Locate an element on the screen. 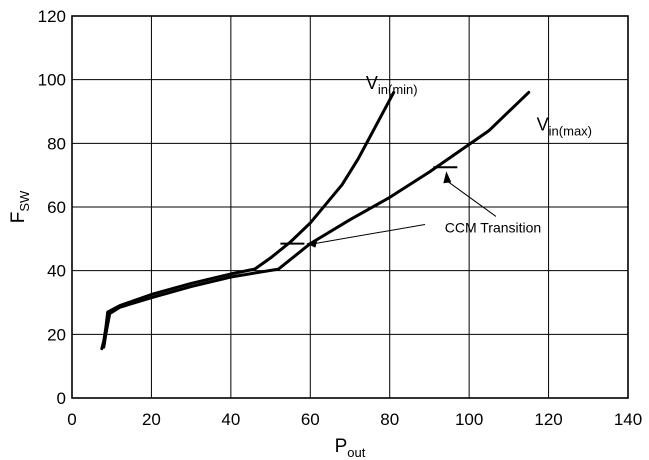 The image size is (649, 460). y-tick-label-1: 20 is located at coordinates (56, 334).